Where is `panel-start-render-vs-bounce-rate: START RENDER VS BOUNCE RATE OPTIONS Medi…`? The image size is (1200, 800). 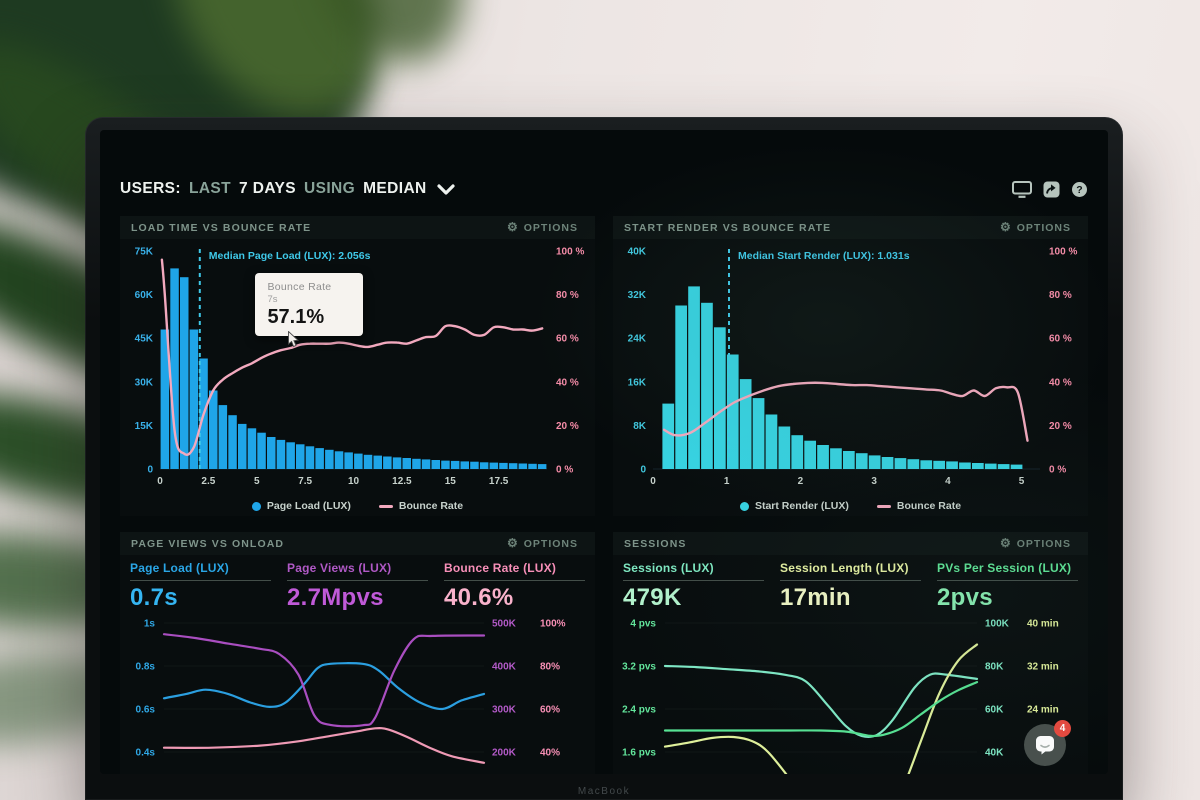
panel-start-render-vs-bounce-rate: START RENDER VS BOUNCE RATE OPTIONS Medi… is located at coordinates (850, 366).